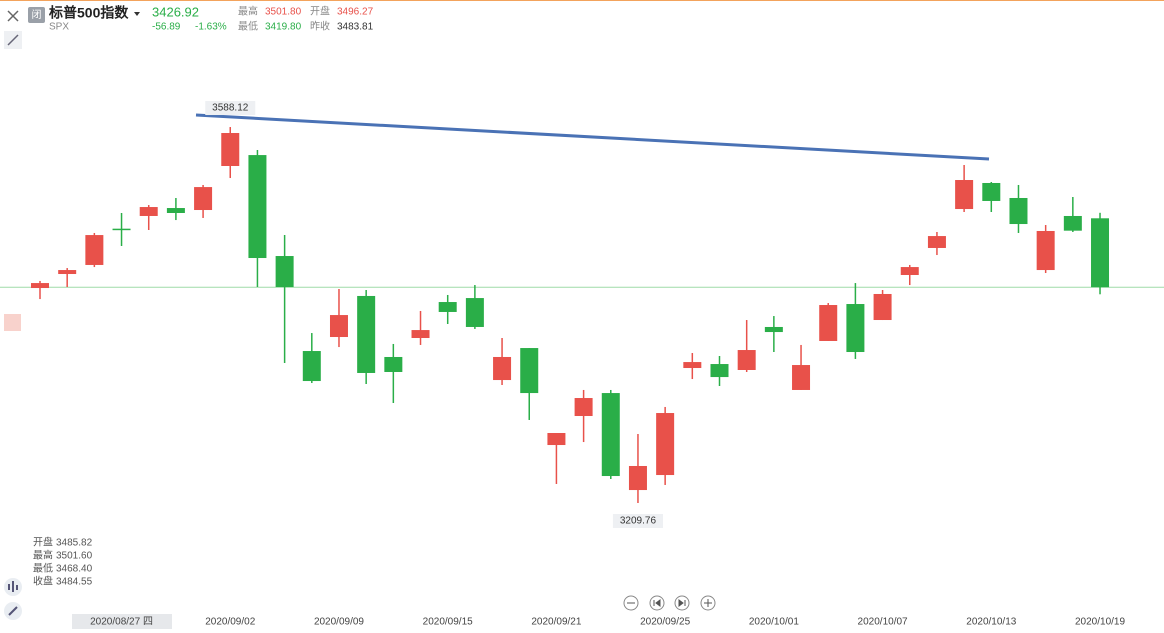 The image size is (1164, 633). What do you see at coordinates (43, 581) in the screenshot?
I see `info-label: 收盘` at bounding box center [43, 581].